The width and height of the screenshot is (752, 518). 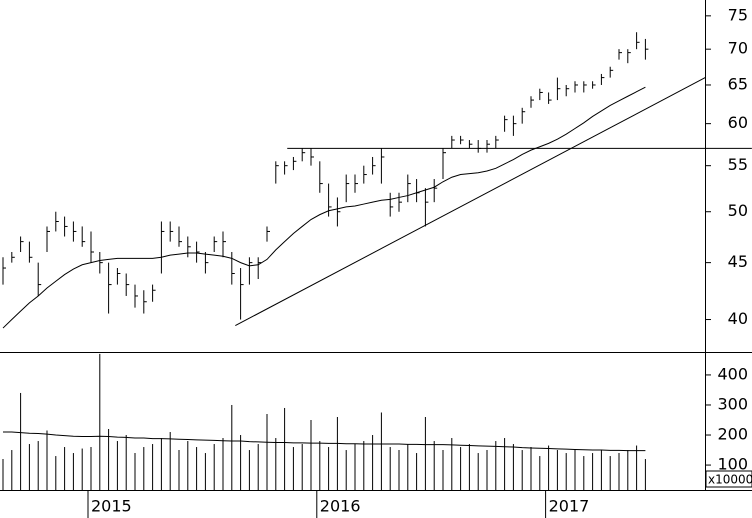 What do you see at coordinates (738, 122) in the screenshot?
I see `y-tick-label: 60` at bounding box center [738, 122].